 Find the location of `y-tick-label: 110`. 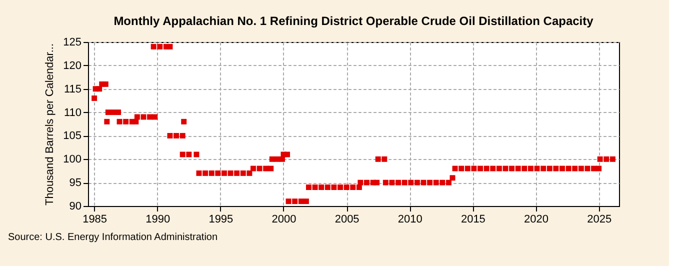

y-tick-label: 110 is located at coordinates (73, 112).